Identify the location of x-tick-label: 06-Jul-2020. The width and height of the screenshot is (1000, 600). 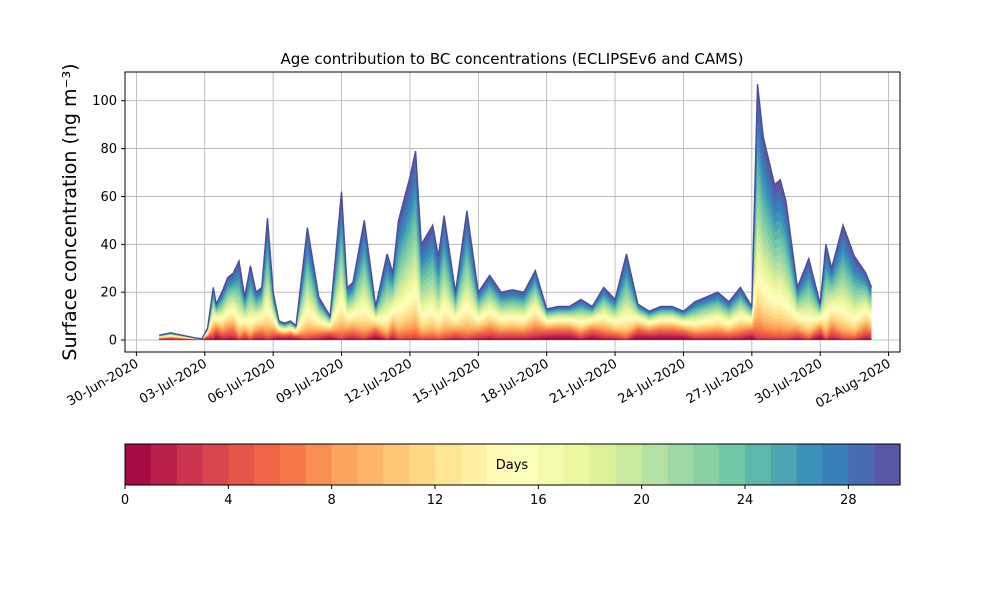
(241, 381).